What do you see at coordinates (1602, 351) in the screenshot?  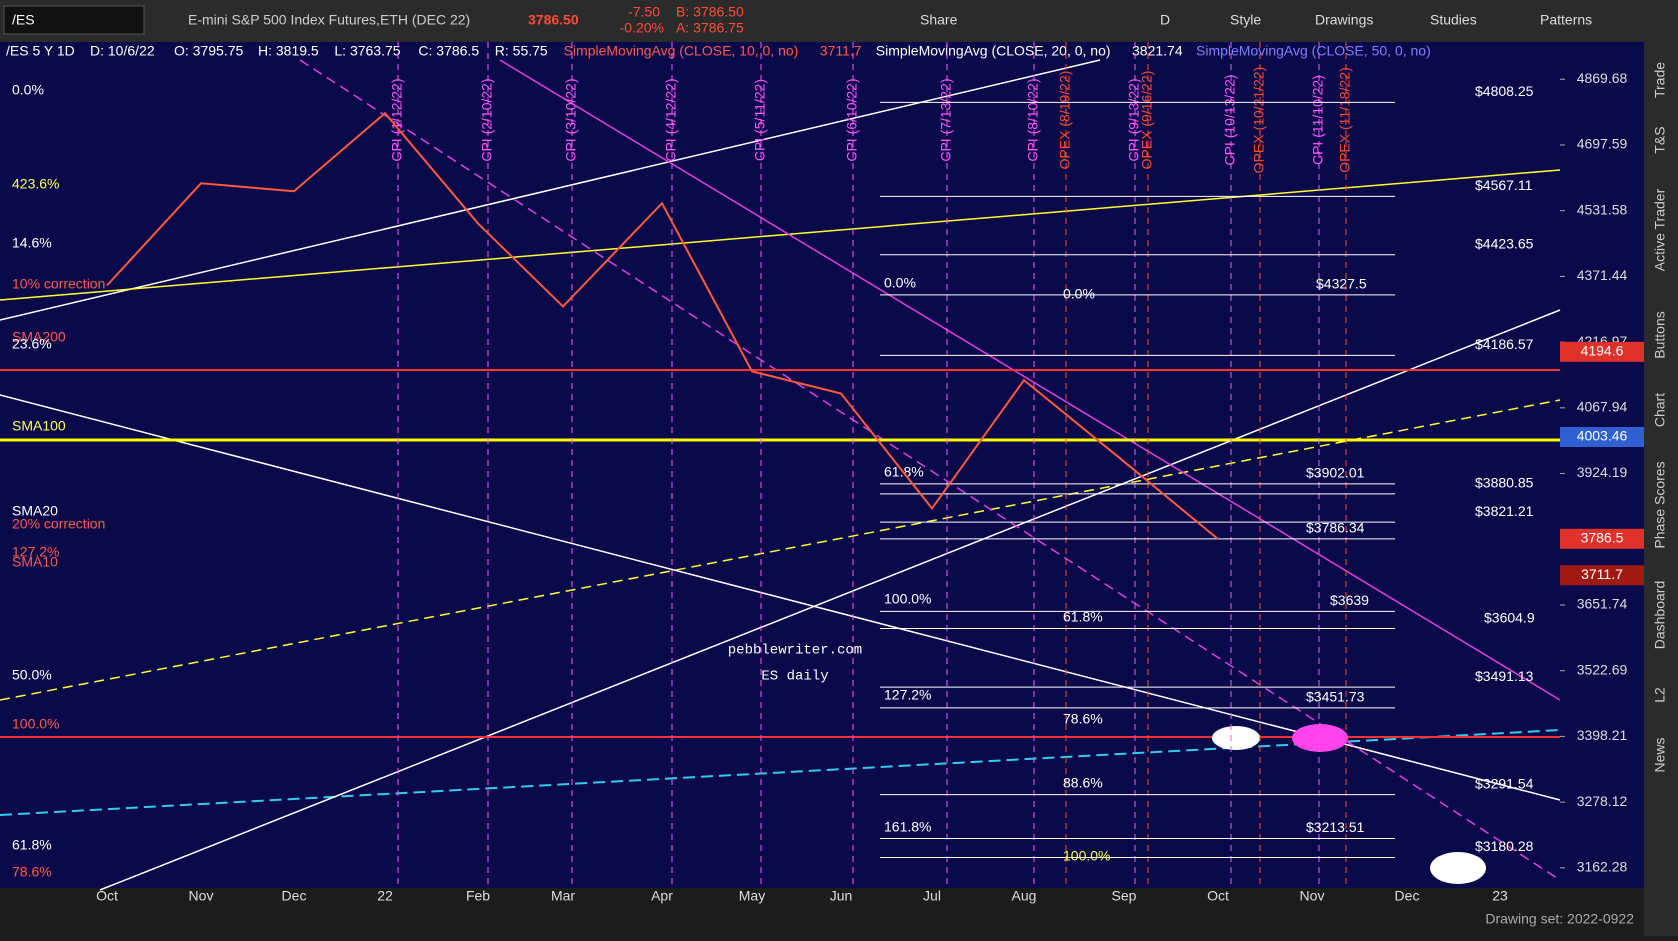 I see `price-badge-label: 4194.6` at bounding box center [1602, 351].